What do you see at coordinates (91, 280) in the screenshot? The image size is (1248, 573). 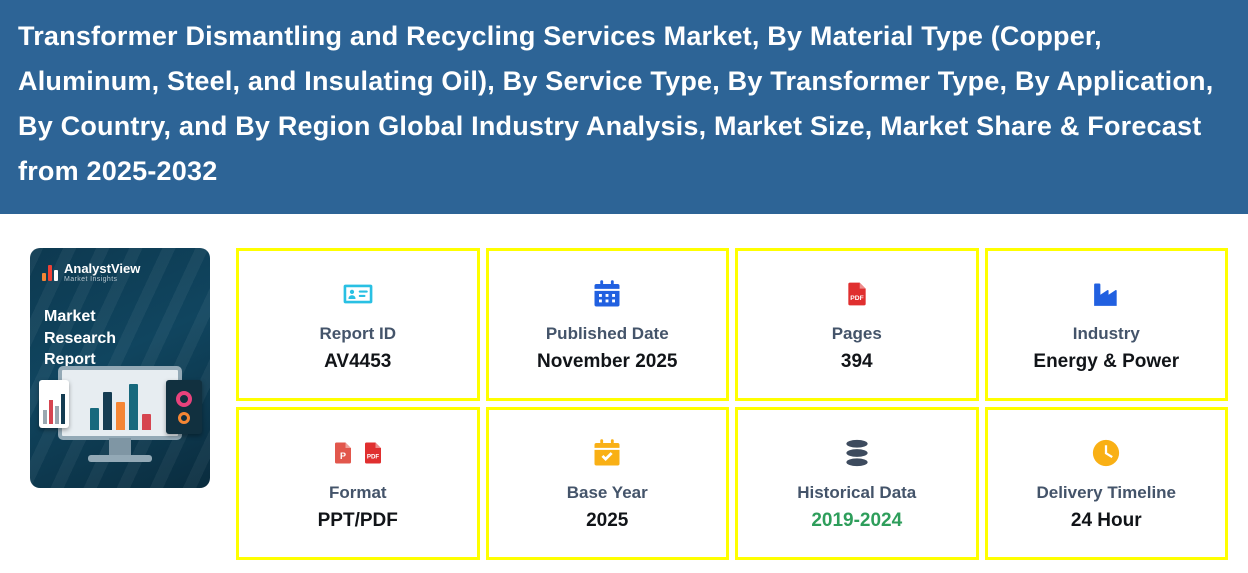 I see `brand-tagline: Market Insights` at bounding box center [91, 280].